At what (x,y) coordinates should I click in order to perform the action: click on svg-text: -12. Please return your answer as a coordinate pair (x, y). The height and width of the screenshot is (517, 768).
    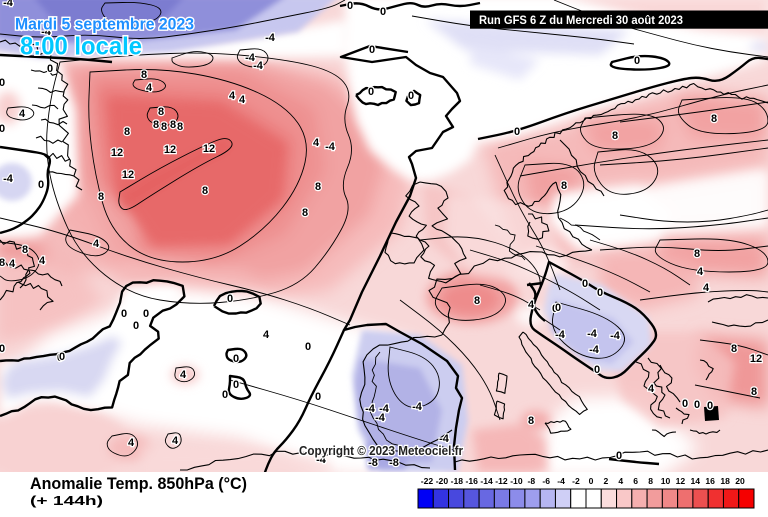
    Looking at the image, I should click on (501, 481).